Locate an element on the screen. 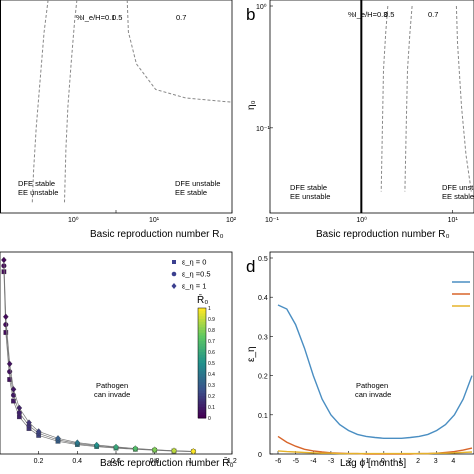  panel-a-contour-label: 0.5 is located at coordinates (117, 17).